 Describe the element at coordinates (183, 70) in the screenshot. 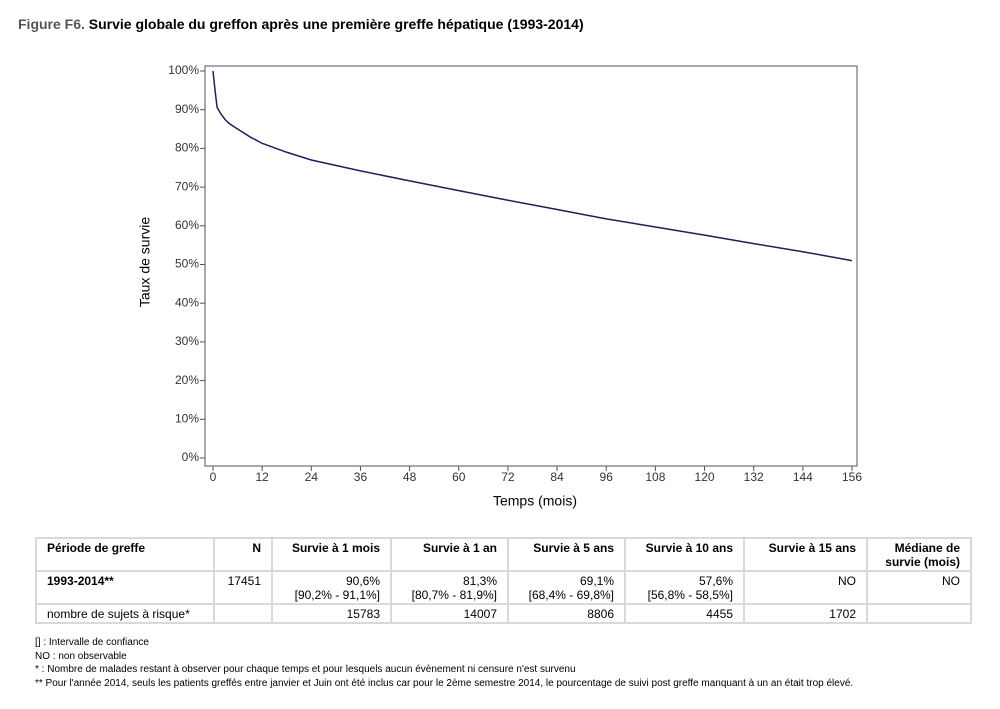

I see `y-tick-label: 100%` at that location.